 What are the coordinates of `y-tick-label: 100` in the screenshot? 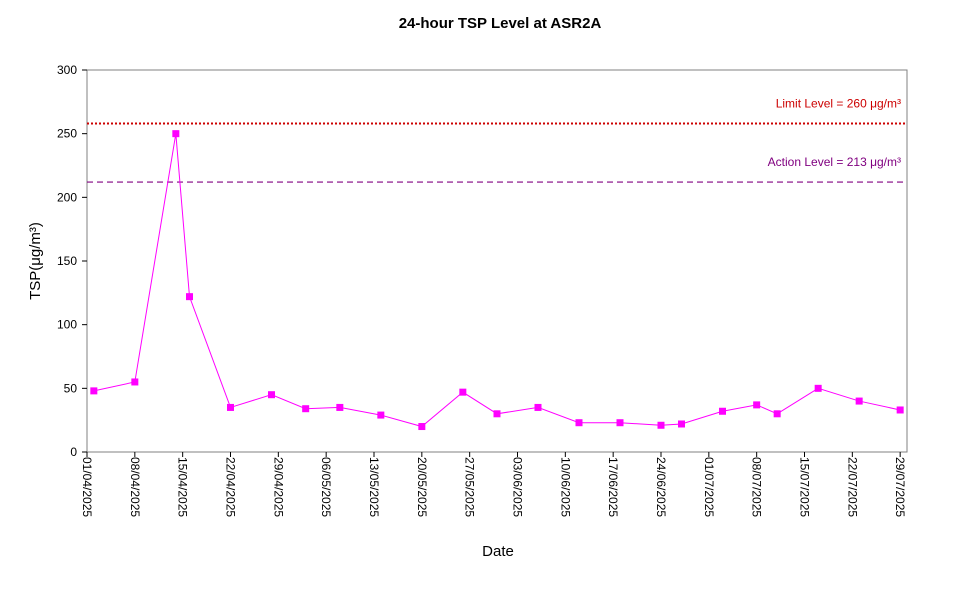 It's located at (67, 325).